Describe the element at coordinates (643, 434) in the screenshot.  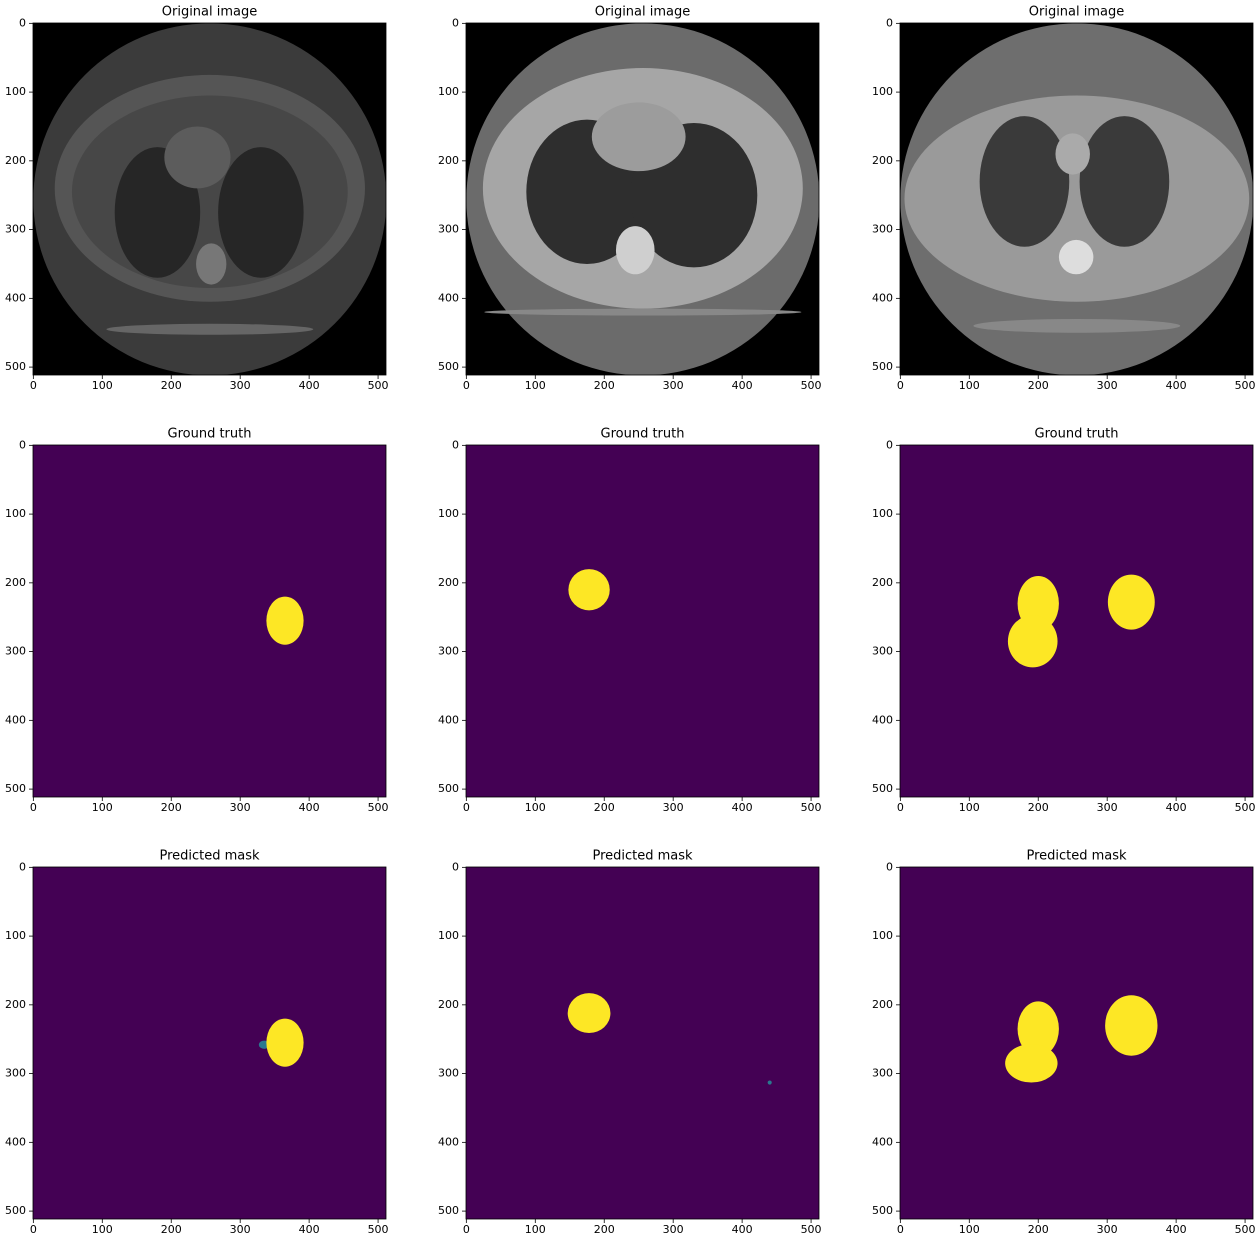
I see `panel-title: Ground truth` at that location.